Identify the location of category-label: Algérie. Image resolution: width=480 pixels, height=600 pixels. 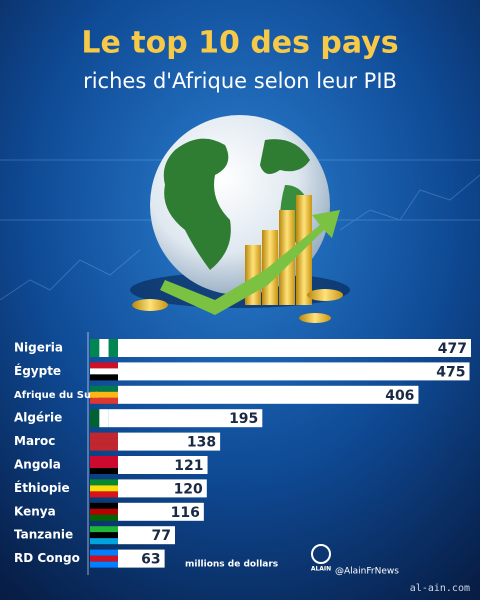
(38, 418).